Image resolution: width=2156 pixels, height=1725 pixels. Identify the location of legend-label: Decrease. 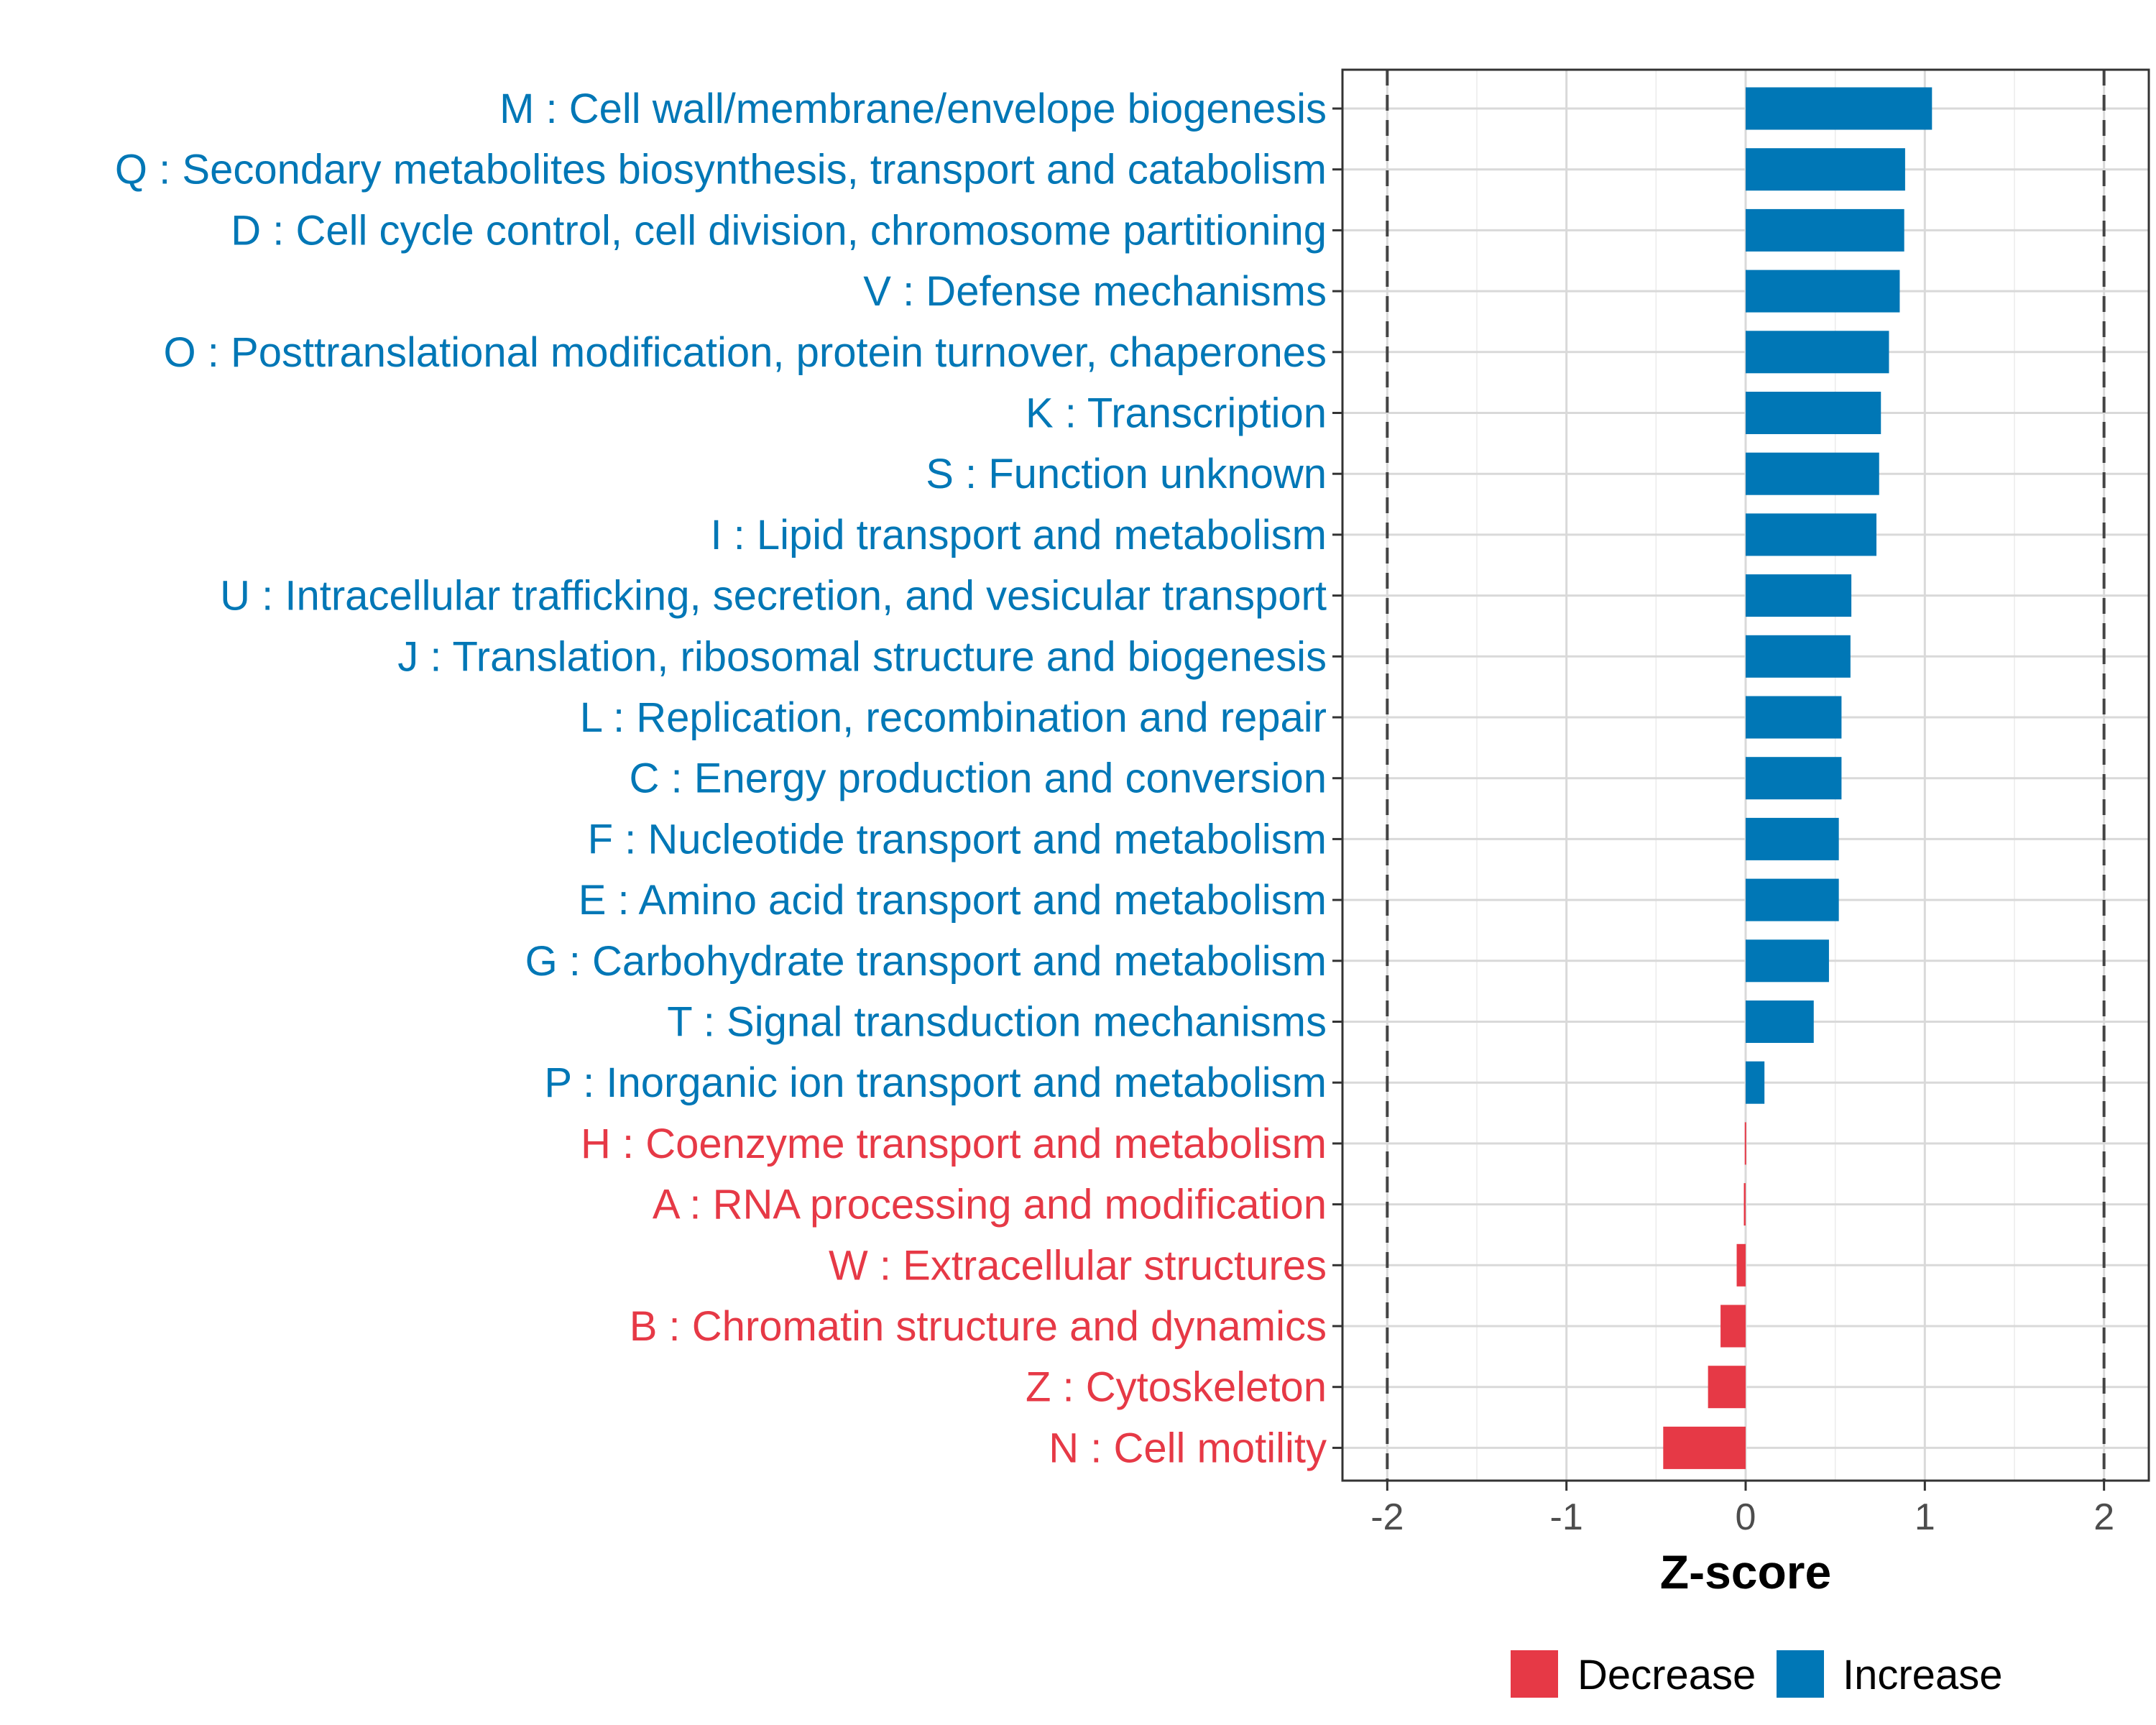
(1666, 1675).